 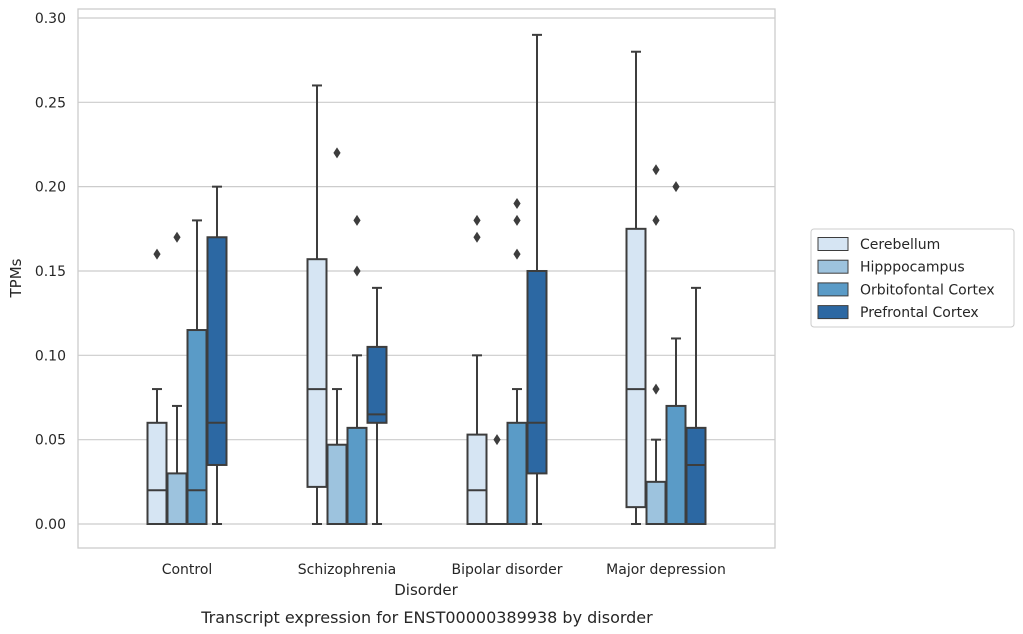 What do you see at coordinates (50, 441) in the screenshot?
I see `y-tick-label: 0.05` at bounding box center [50, 441].